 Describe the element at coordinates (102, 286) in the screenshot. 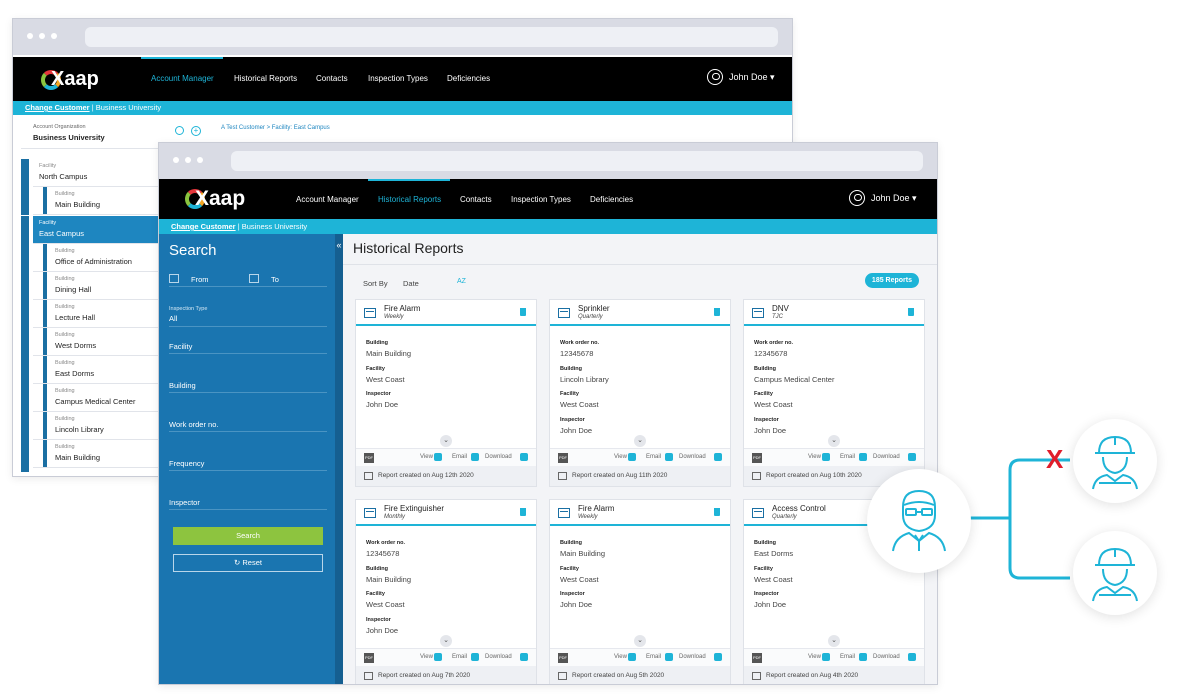

I see `tree-item: Building Dining Hall` at that location.